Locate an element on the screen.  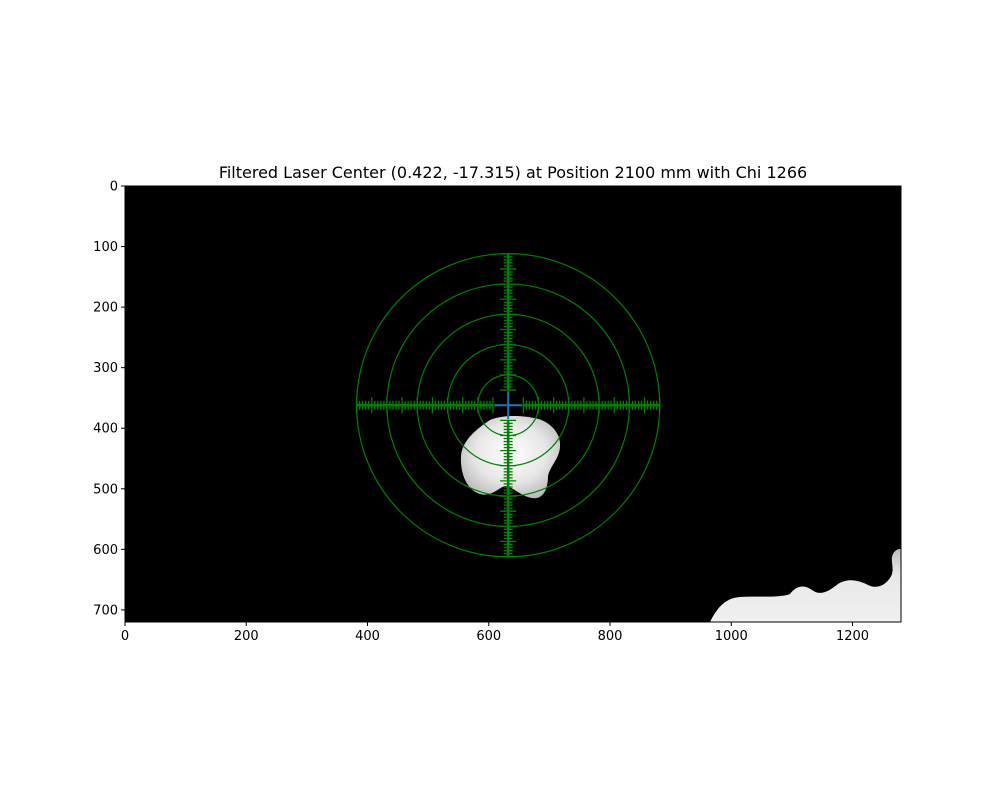
y-tick-label: 500 is located at coordinates (105, 489).